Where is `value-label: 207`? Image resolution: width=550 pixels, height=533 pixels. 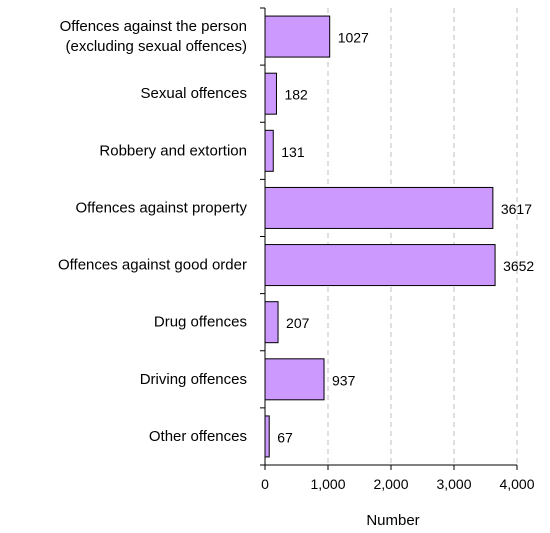
value-label: 207 is located at coordinates (298, 323).